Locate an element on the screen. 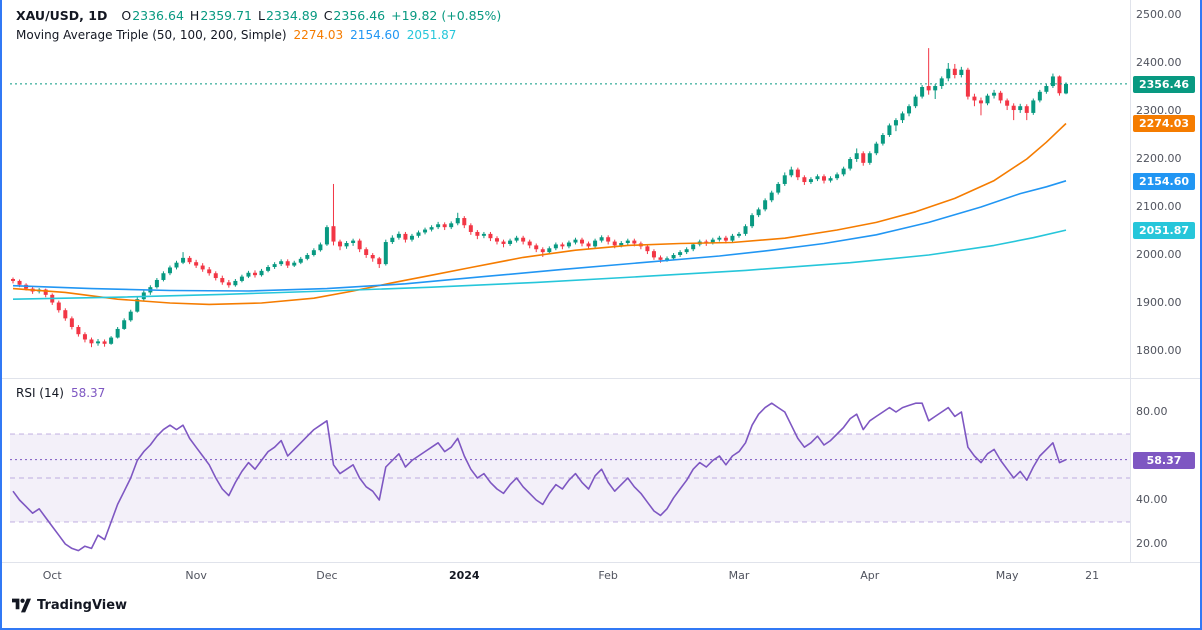 The width and height of the screenshot is (1202, 630). ma100-price-badge: 2154.60 is located at coordinates (1164, 181).